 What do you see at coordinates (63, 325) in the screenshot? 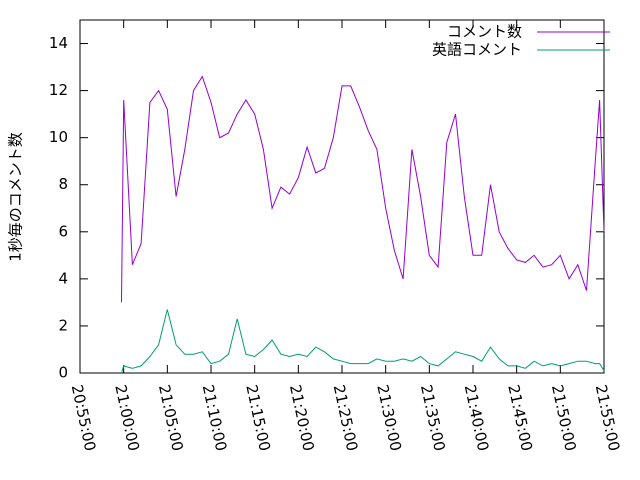
I see `y-tick-label: 2` at bounding box center [63, 325].